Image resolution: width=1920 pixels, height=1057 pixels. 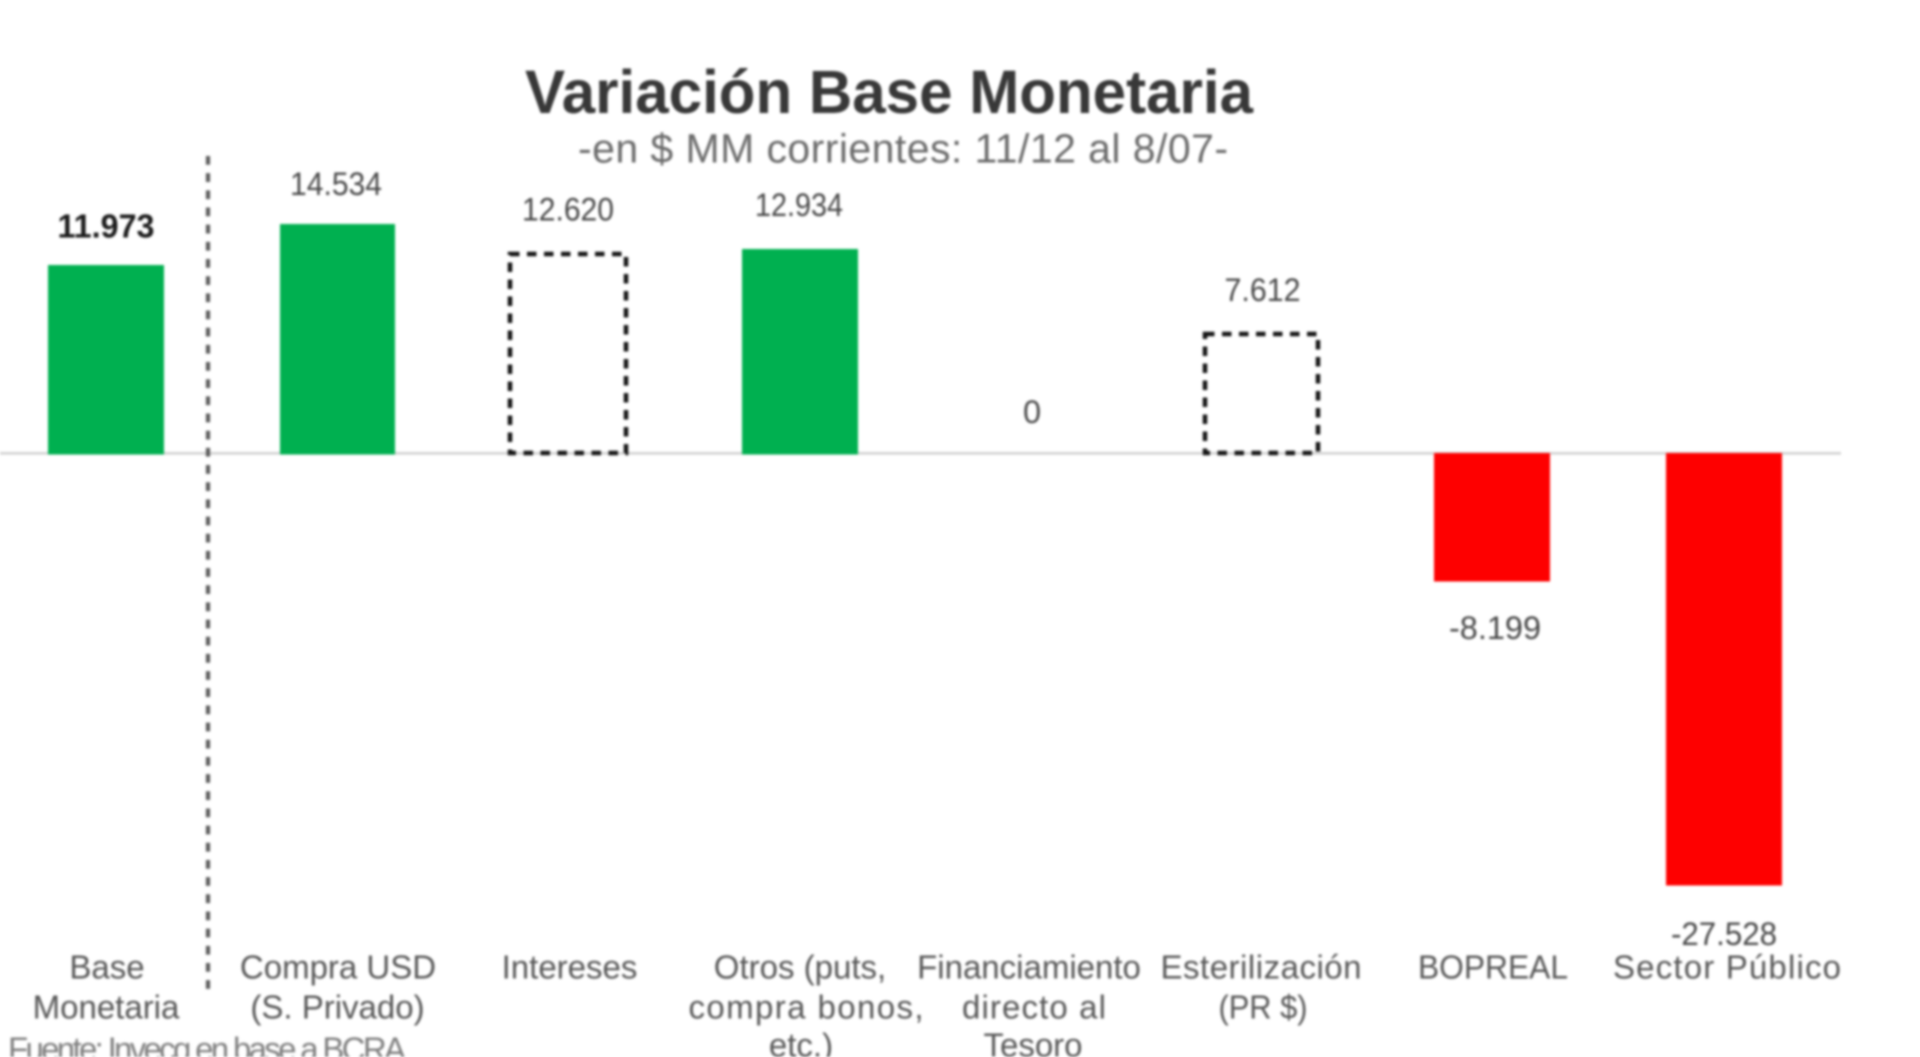 What do you see at coordinates (1032, 412) in the screenshot?
I see `svg-text: 0` at bounding box center [1032, 412].